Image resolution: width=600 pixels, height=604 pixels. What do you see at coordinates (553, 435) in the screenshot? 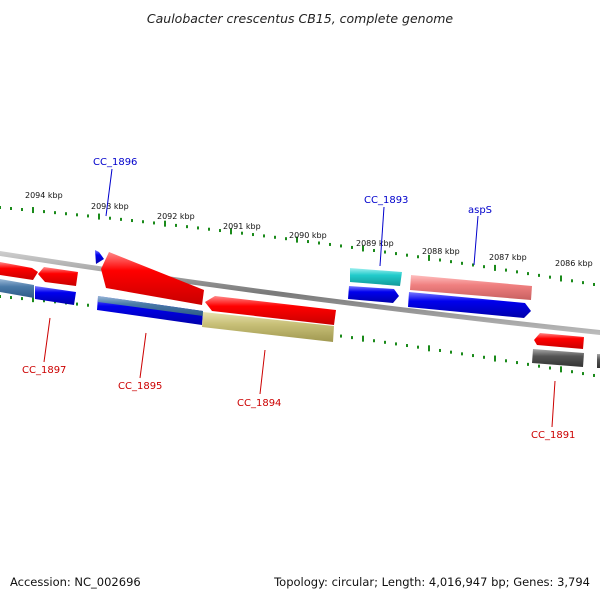
I see `gene-label-cc1891: CC_1891` at bounding box center [553, 435].